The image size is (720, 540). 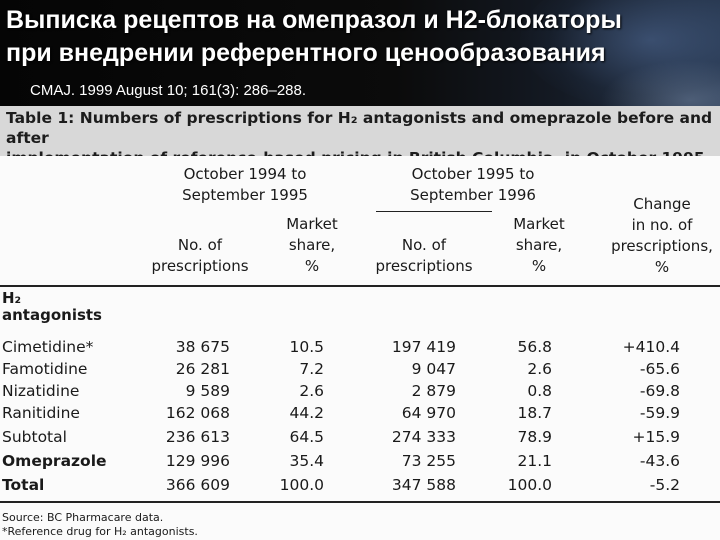 What do you see at coordinates (34, 437) in the screenshot?
I see `row-drug-subtotal: Subtotal` at bounding box center [34, 437].